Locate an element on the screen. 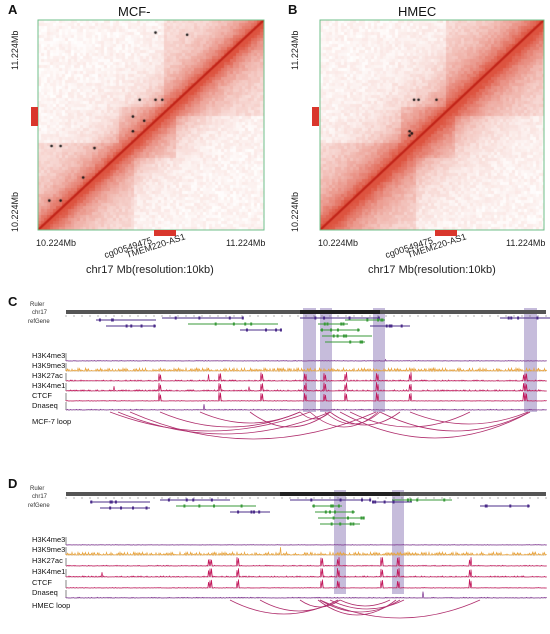 The height and width of the screenshot is (634, 550). panel-title: HMEC is located at coordinates (417, 11).